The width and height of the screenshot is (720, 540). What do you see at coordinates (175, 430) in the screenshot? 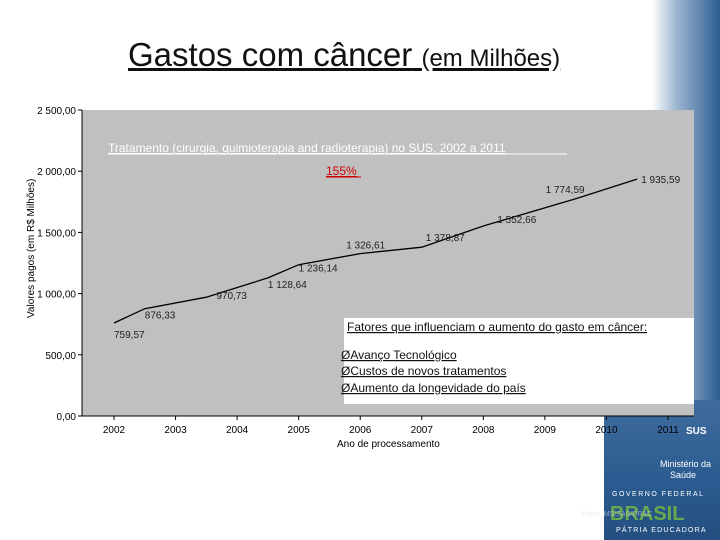
I see `x-tick-label: 2003` at bounding box center [175, 430].